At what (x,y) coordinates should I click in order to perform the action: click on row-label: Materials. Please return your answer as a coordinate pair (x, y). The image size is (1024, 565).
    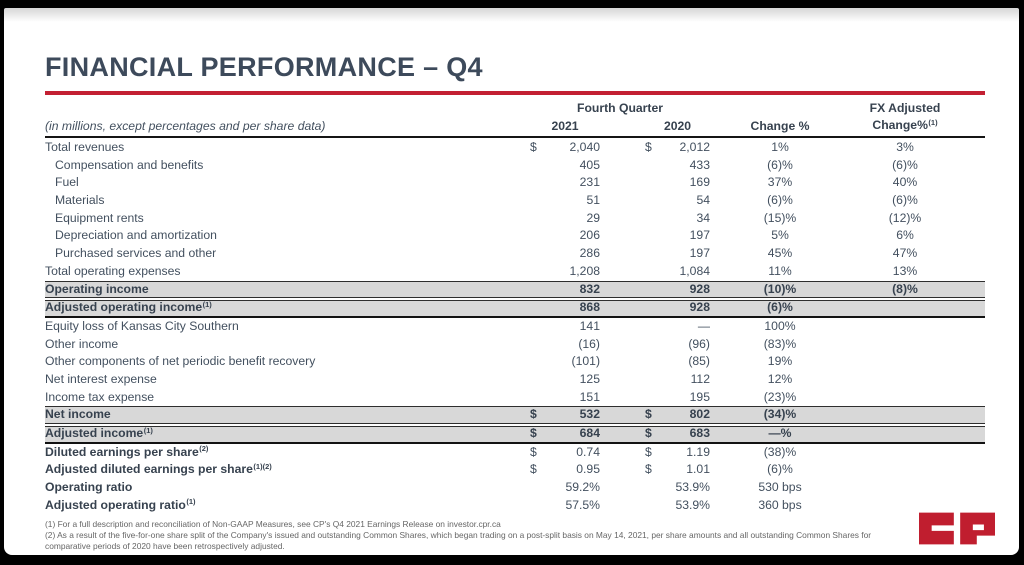
    Looking at the image, I should click on (80, 200).